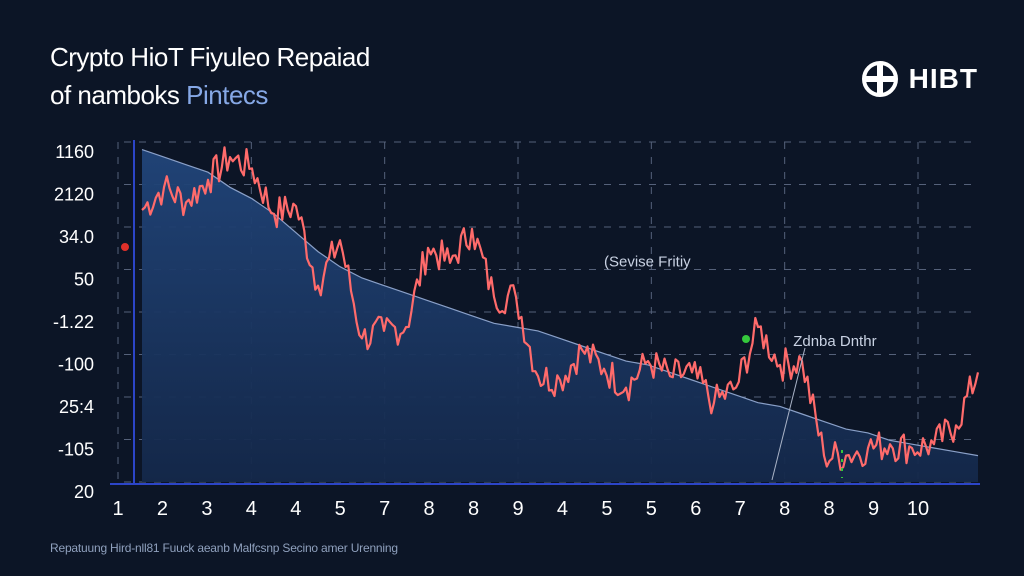 This screenshot has height=576, width=1024. I want to click on y-tick-label: 1160, so click(74, 152).